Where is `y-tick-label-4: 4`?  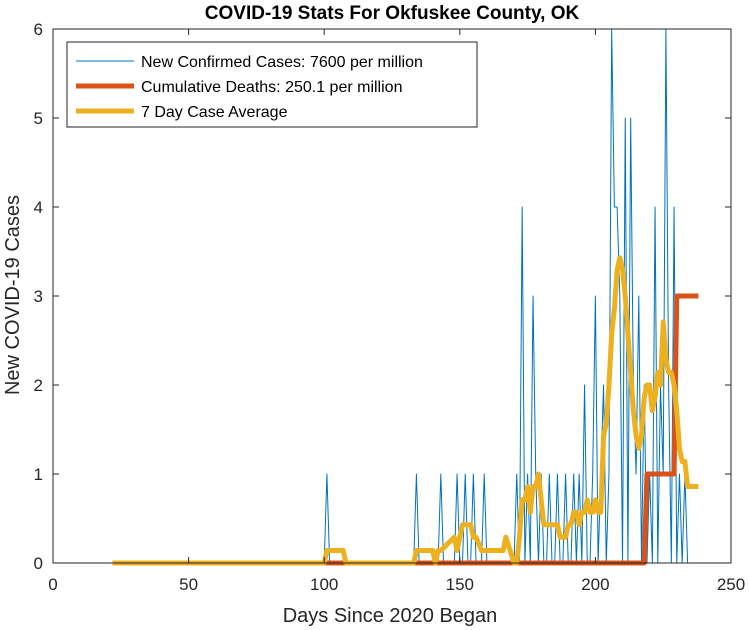
y-tick-label-4: 4 is located at coordinates (38, 207).